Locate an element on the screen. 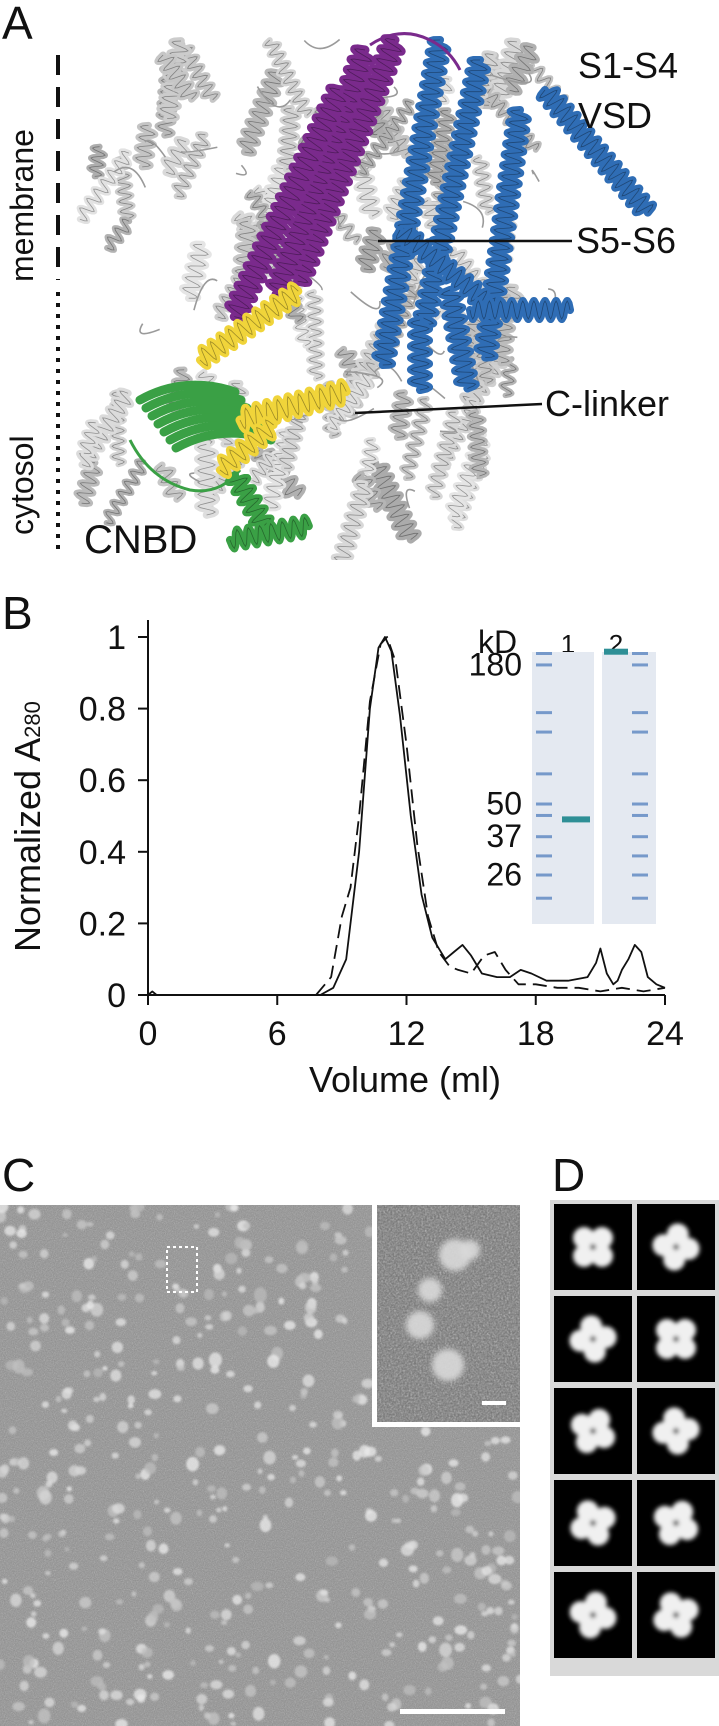  gel-marker-label: 180 is located at coordinates (495, 664).